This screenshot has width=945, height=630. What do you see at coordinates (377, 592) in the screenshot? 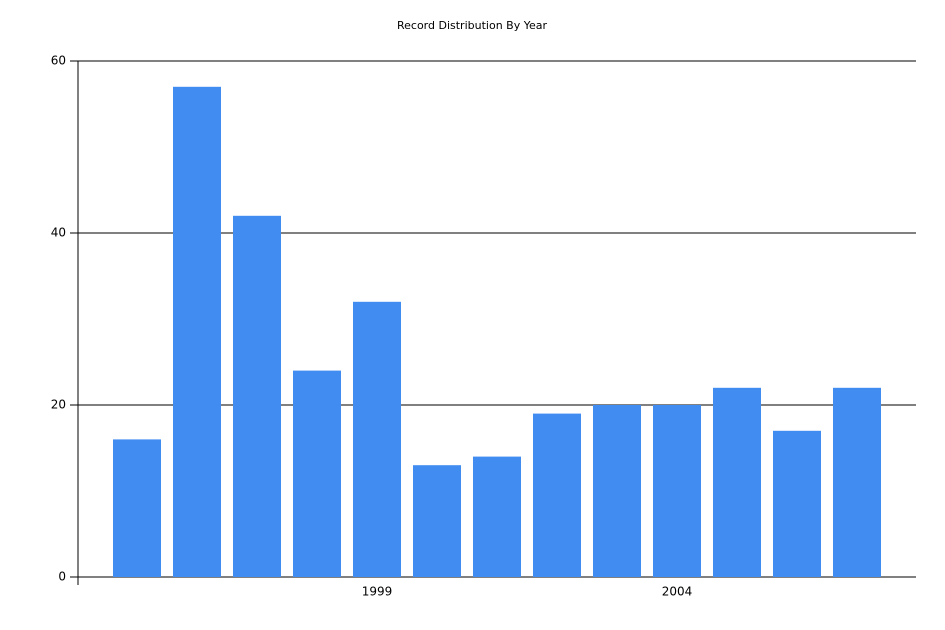
I see `x-tick-label: 1999` at bounding box center [377, 592].